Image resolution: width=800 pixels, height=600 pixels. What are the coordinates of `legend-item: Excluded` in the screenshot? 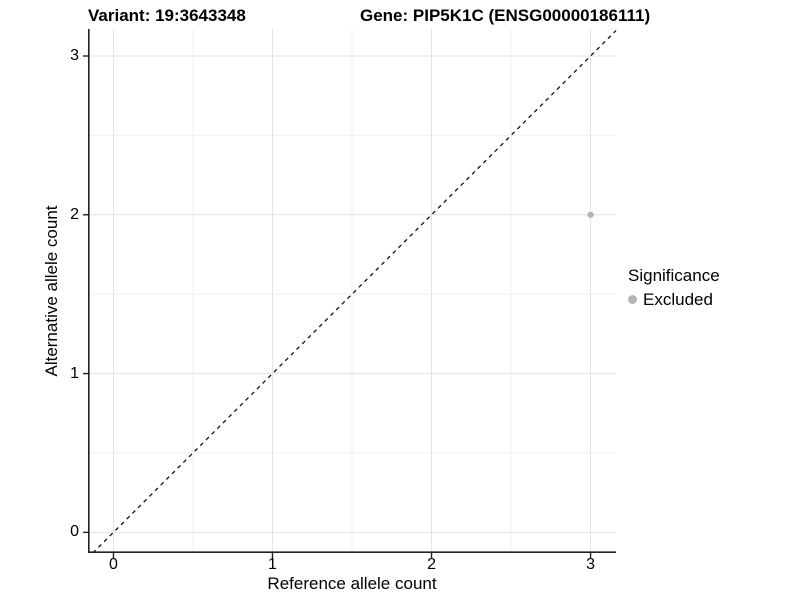 It's located at (674, 299).